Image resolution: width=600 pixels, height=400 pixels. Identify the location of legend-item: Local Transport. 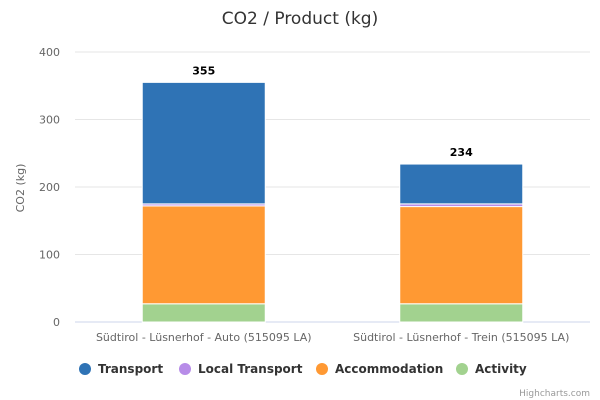
(241, 369).